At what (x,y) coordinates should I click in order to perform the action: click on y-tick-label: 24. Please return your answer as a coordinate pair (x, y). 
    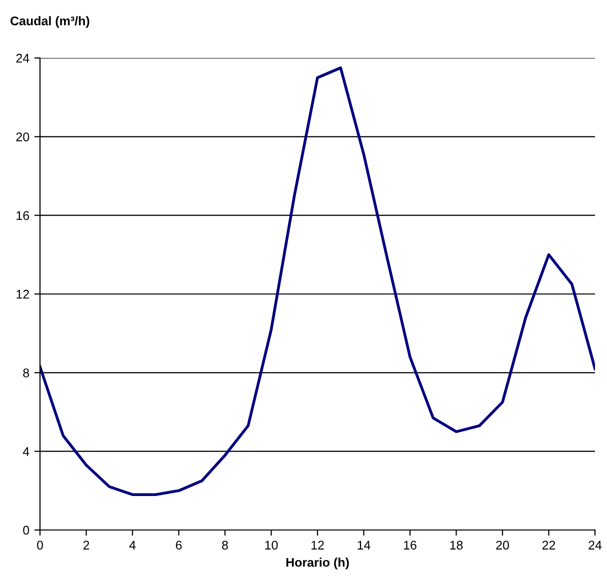
    Looking at the image, I should click on (23, 58).